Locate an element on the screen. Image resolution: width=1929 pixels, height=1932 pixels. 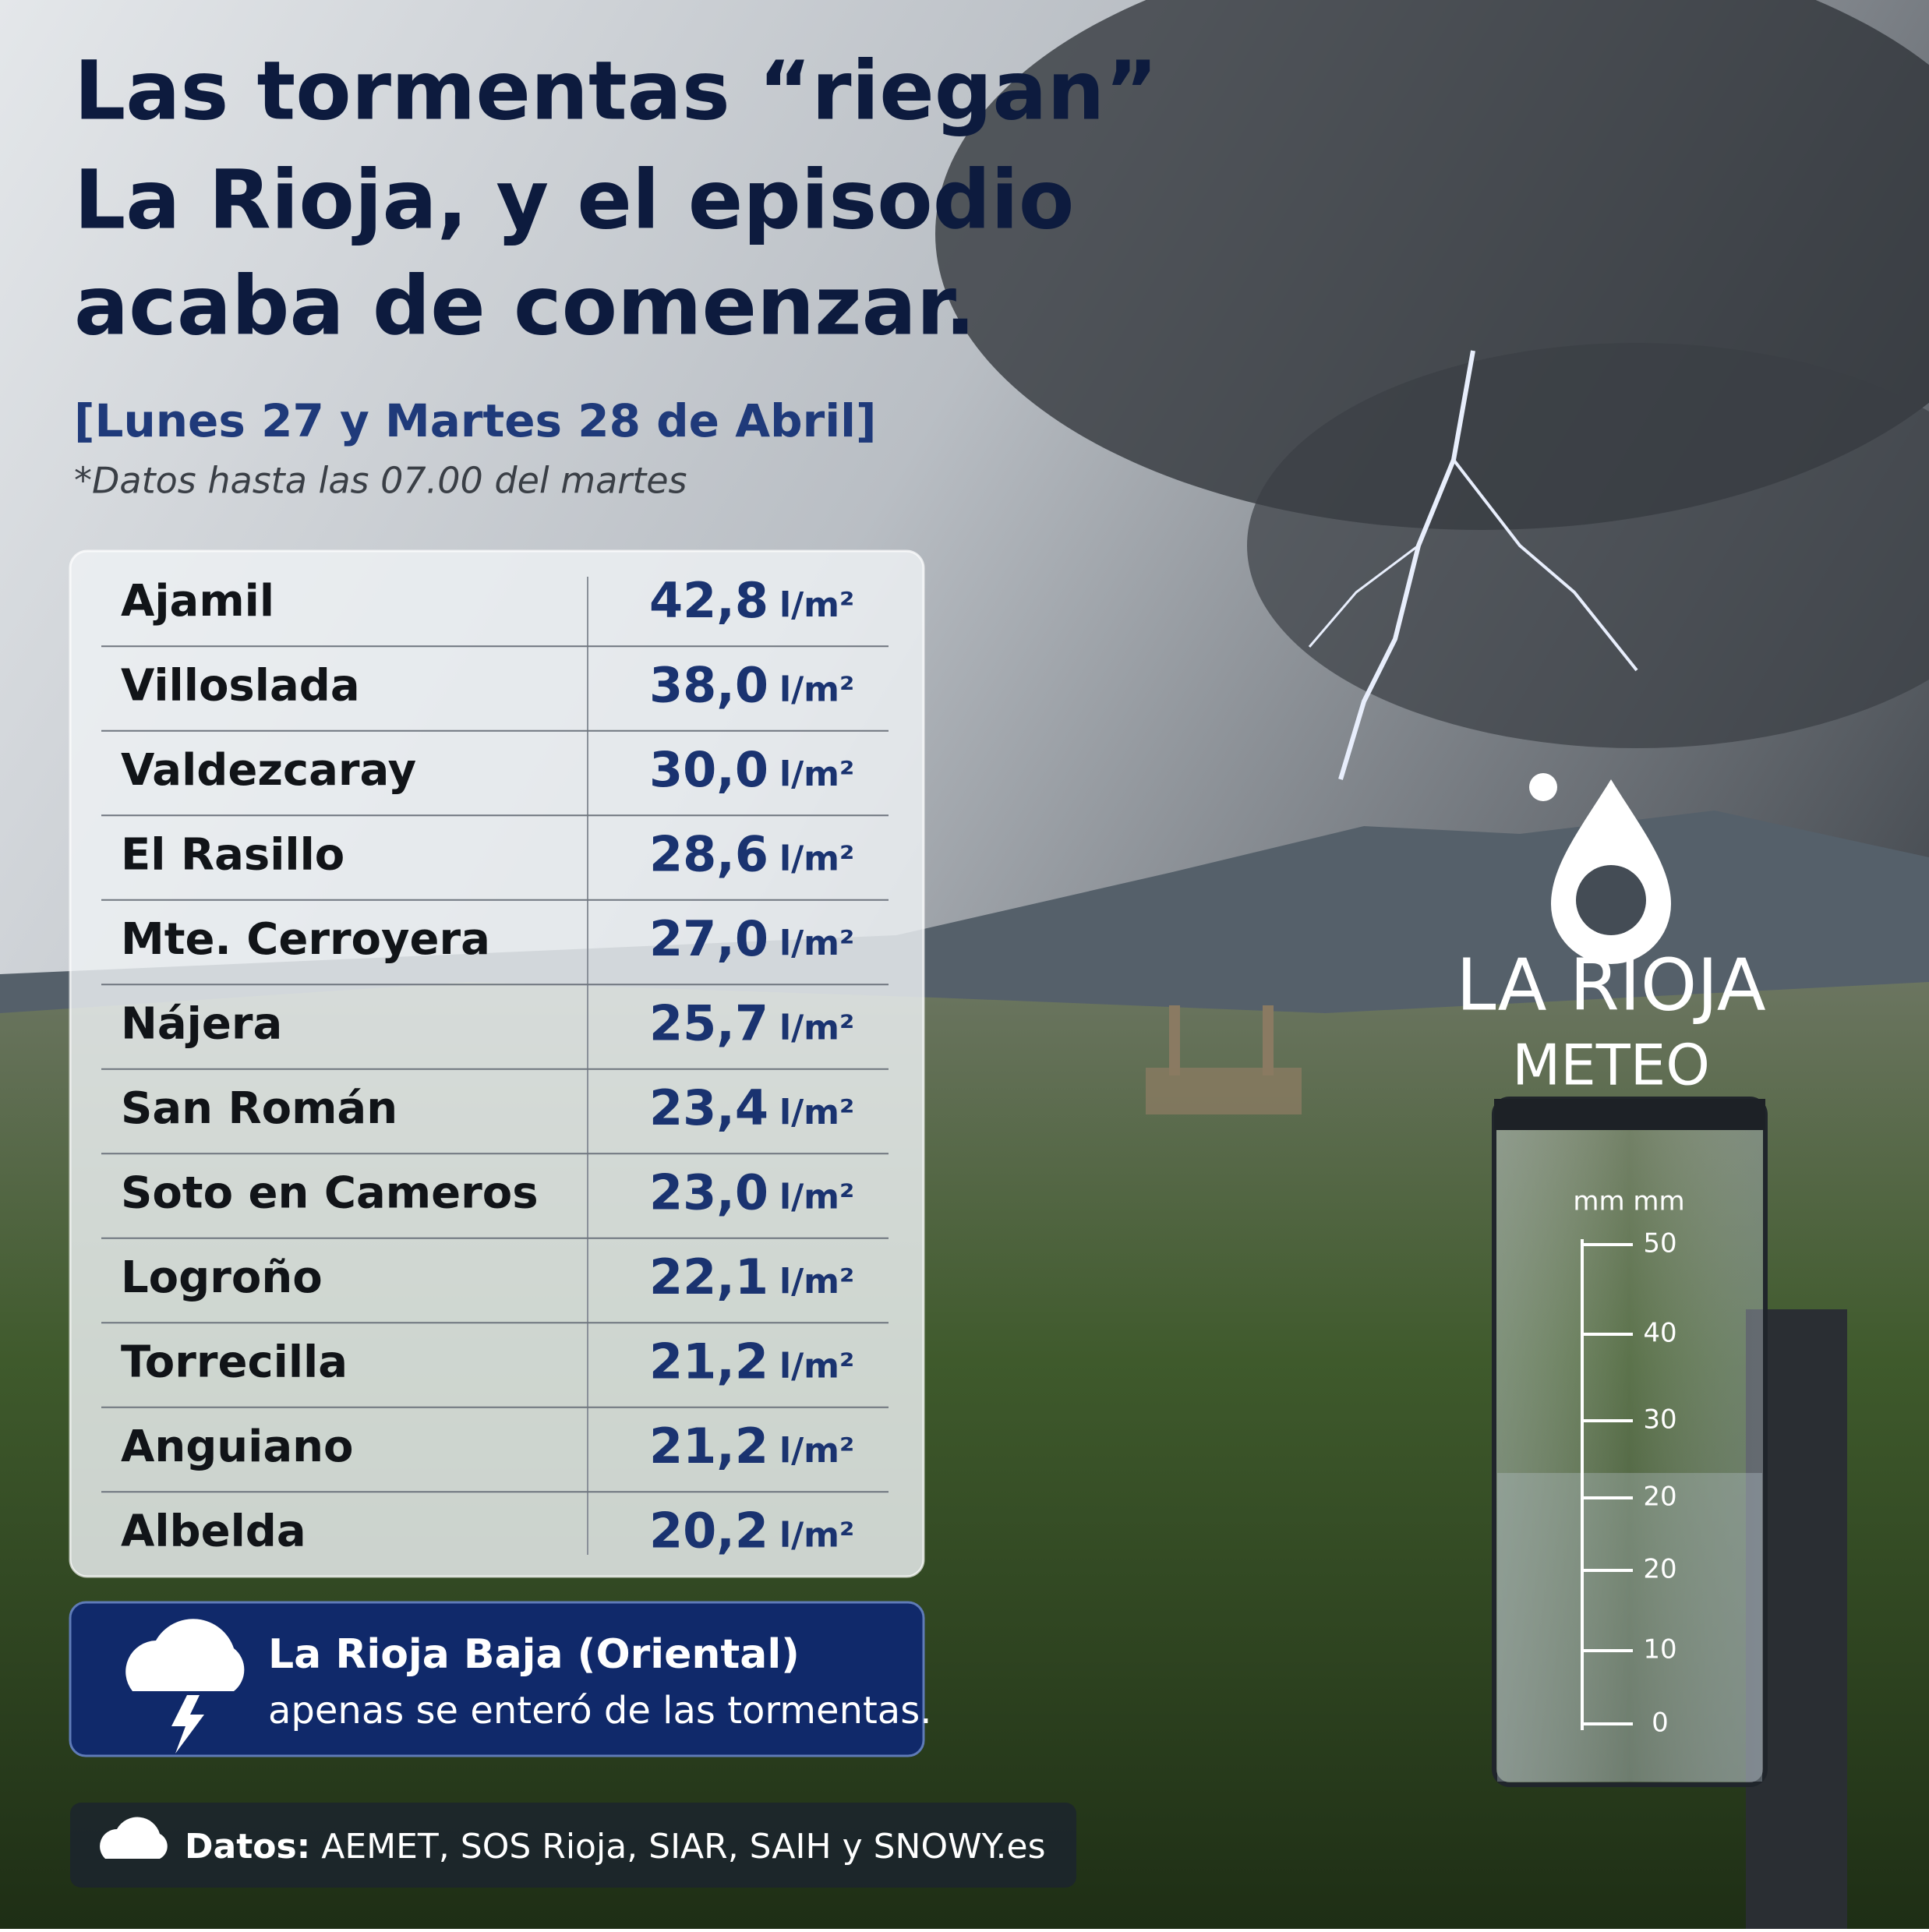
logo-sub: METEO is located at coordinates (1611, 1065).